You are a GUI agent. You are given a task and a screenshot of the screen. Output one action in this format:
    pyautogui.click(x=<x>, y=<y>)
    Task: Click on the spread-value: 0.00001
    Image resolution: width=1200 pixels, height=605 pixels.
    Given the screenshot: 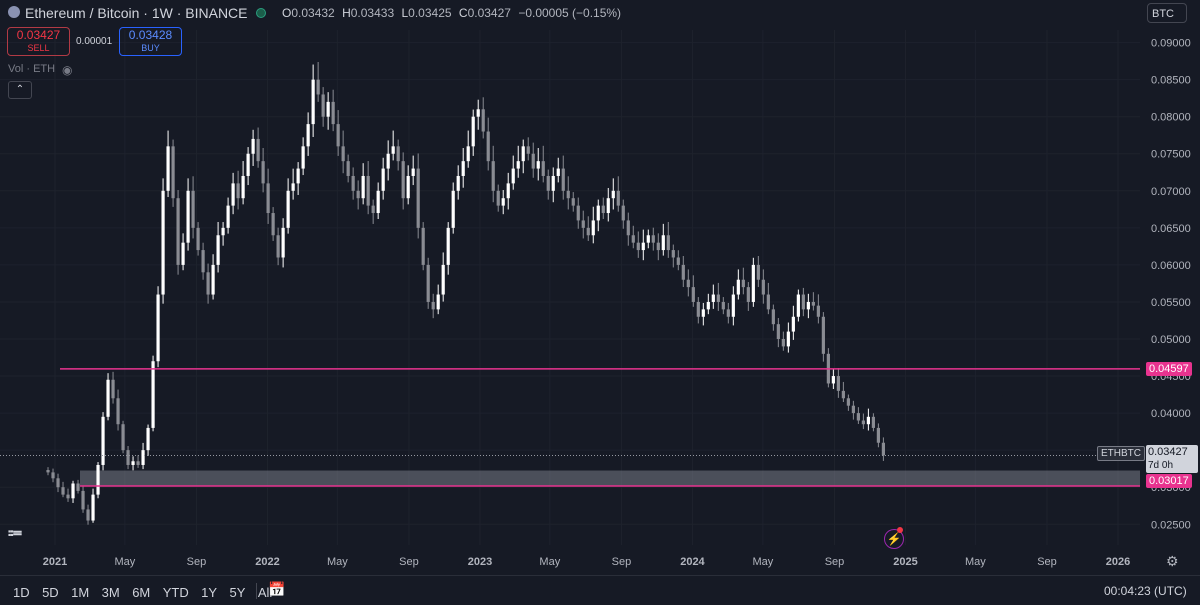 What is the action you would take?
    pyautogui.click(x=94, y=41)
    